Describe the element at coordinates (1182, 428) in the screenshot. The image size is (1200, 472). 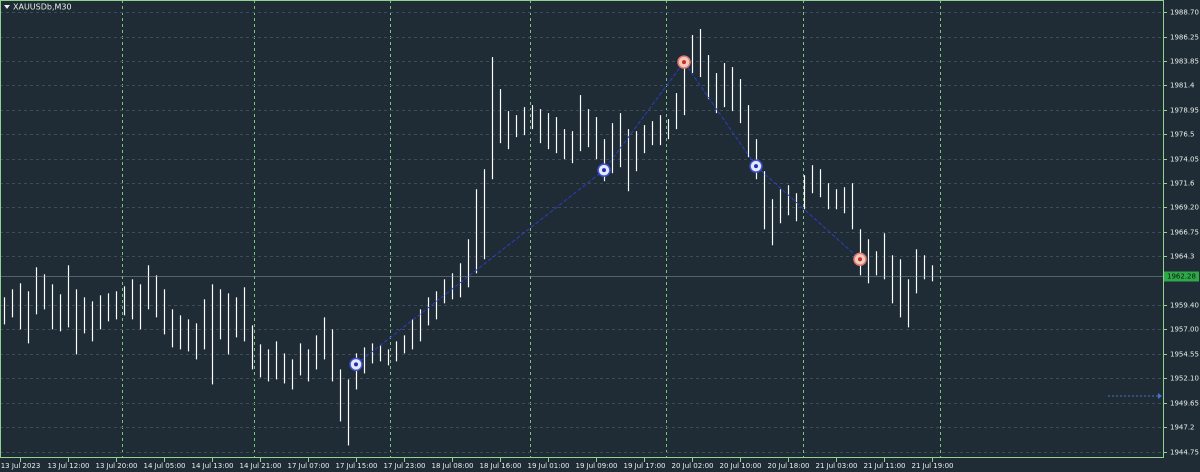
I see `y-tick-label: 1947.2` at that location.